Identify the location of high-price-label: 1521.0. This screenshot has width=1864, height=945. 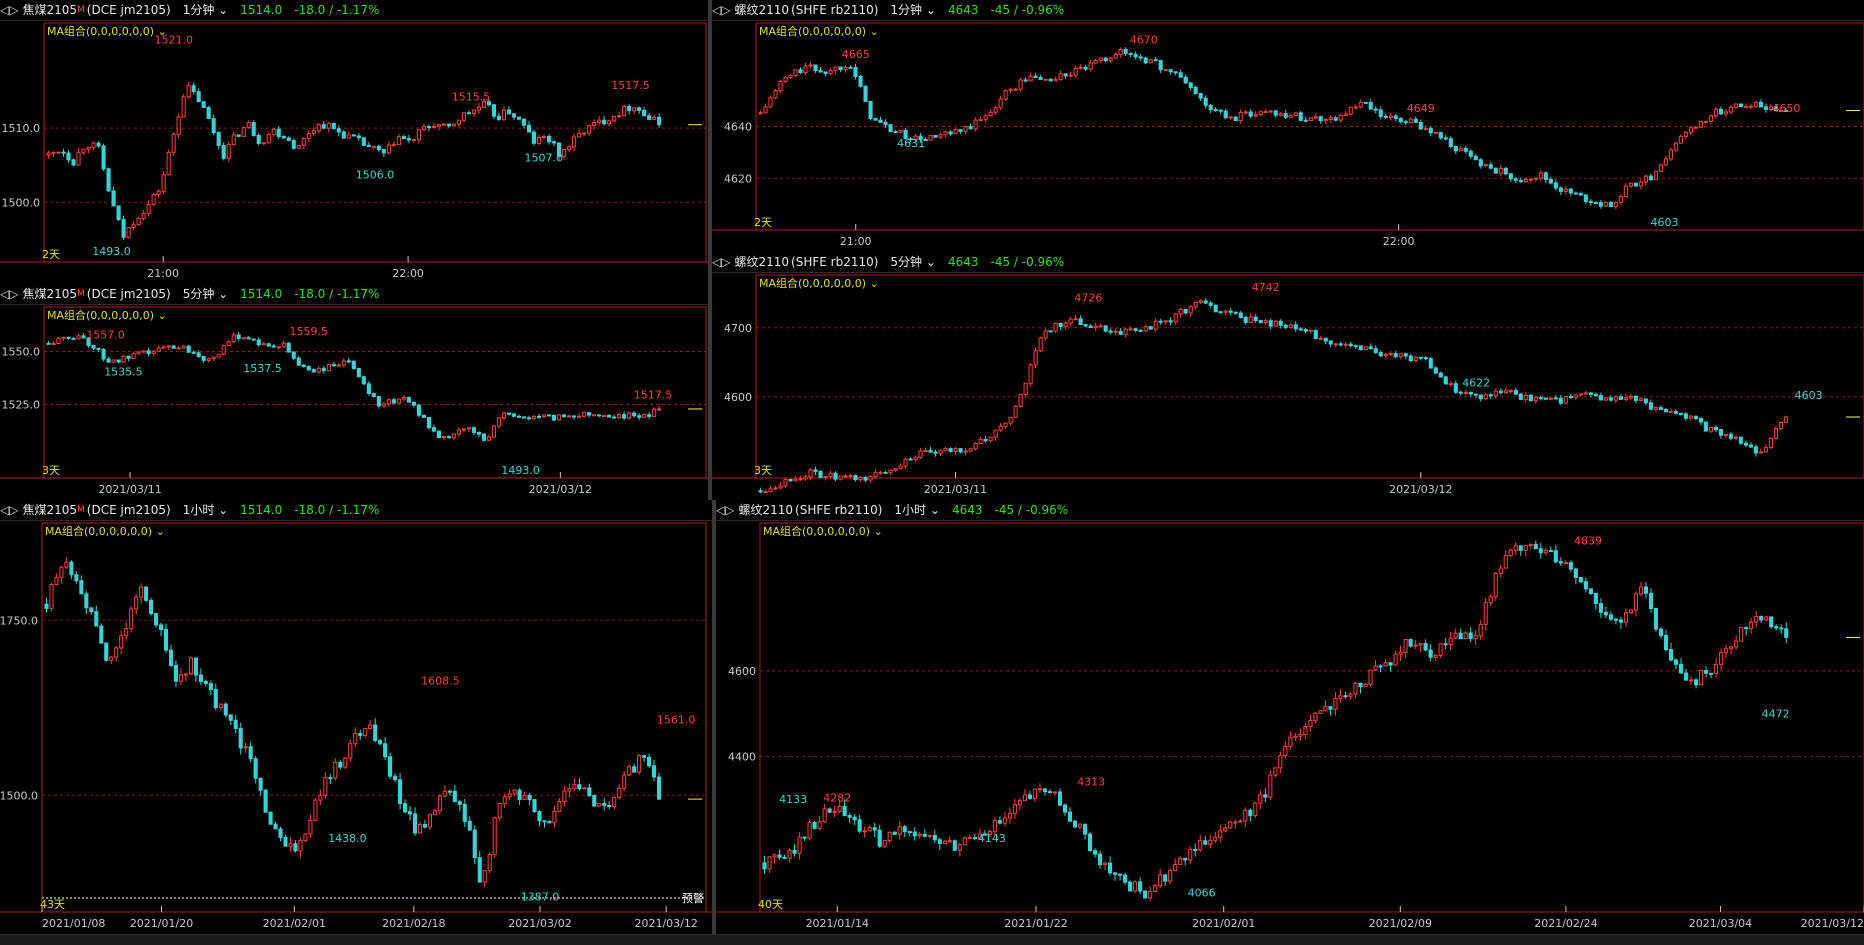
(174, 39).